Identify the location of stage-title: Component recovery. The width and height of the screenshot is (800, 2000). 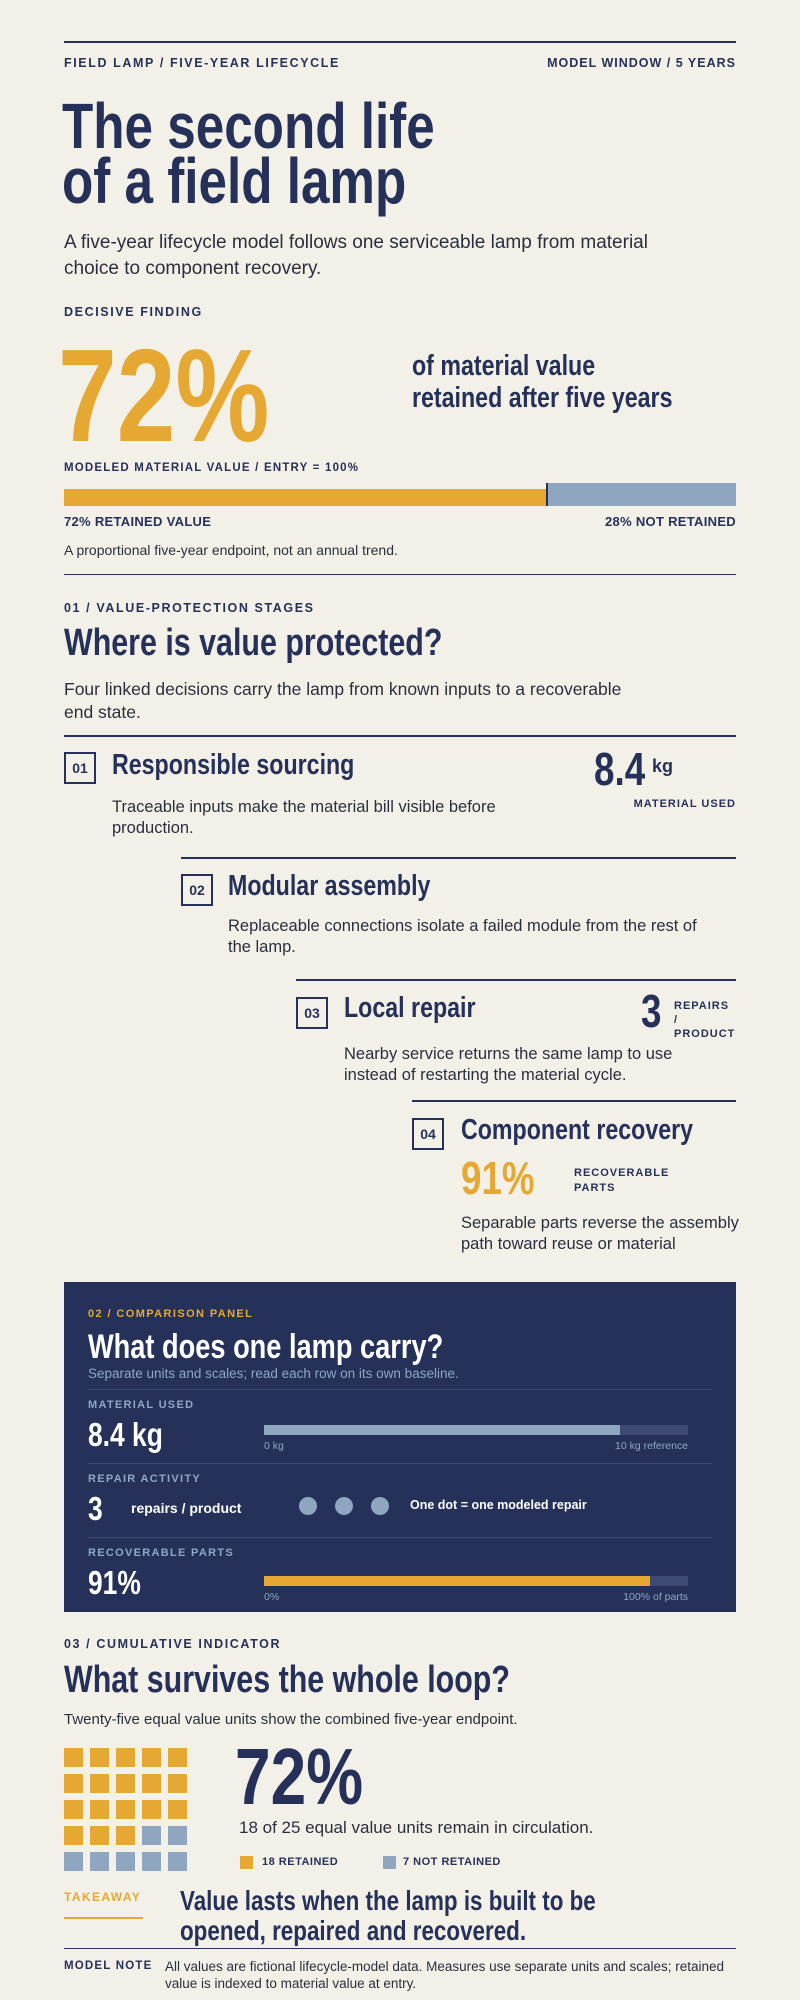
(577, 1130).